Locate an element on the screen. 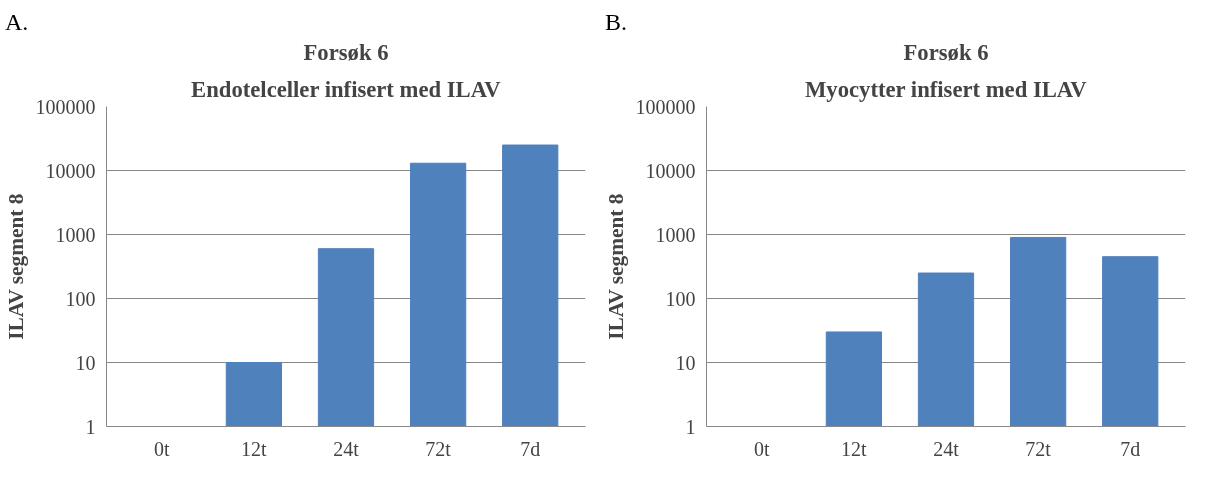  chart-subtitle: Myocytter infisert med ILAV is located at coordinates (946, 89).